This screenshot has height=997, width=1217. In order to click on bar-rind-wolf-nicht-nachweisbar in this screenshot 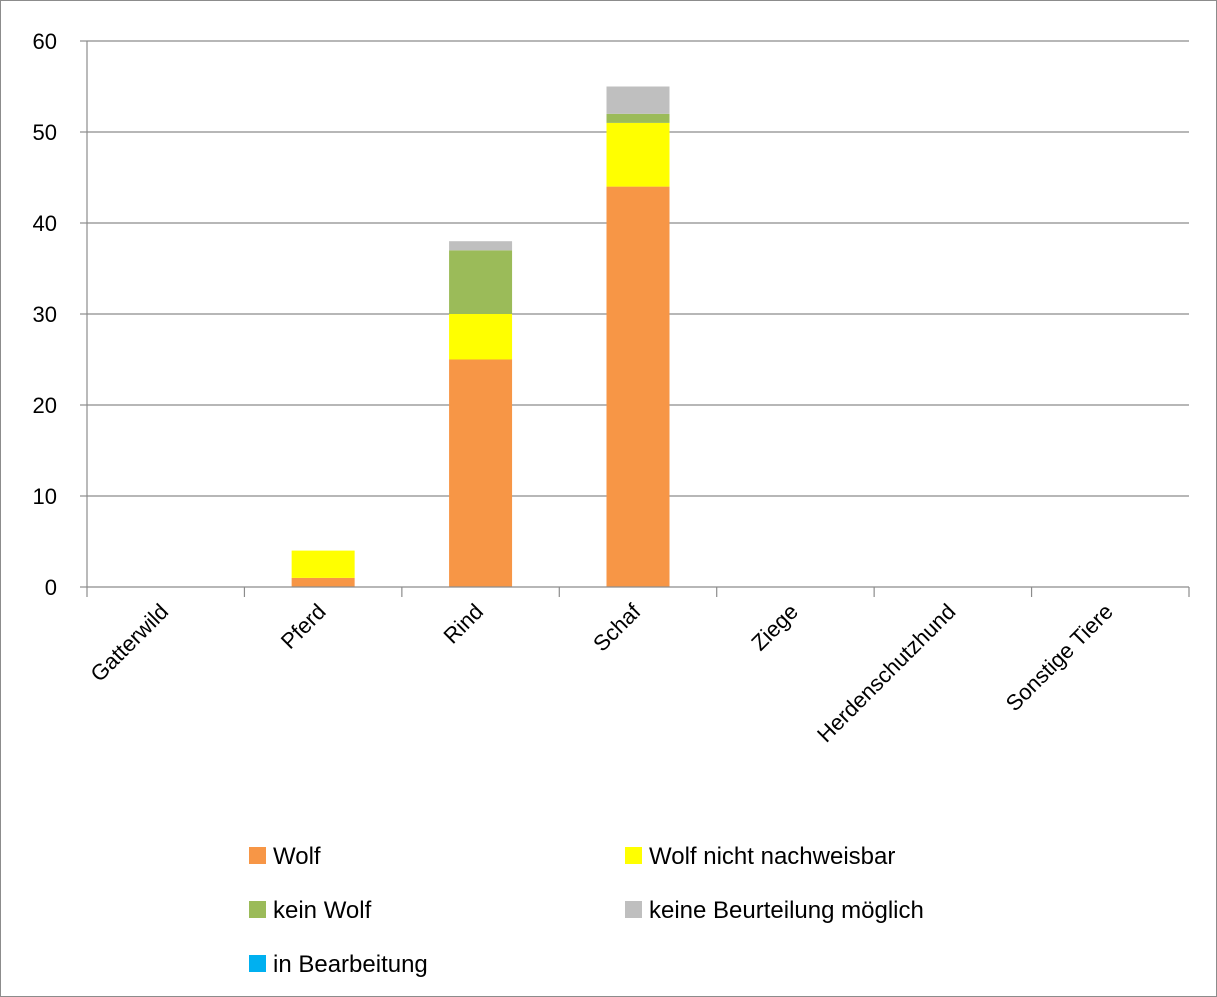, I will do `click(481, 337)`.